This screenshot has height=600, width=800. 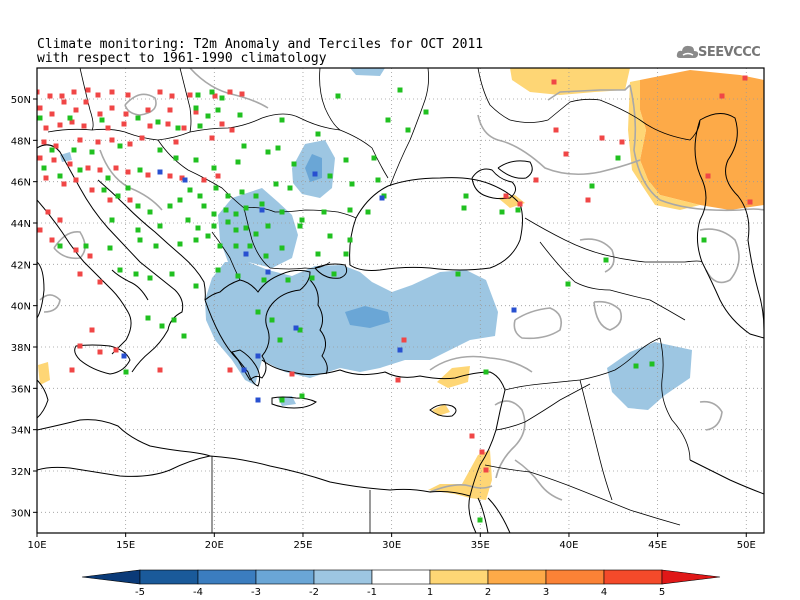 What do you see at coordinates (246, 368) in the screenshot?
I see `peloponnese-coast` at bounding box center [246, 368].